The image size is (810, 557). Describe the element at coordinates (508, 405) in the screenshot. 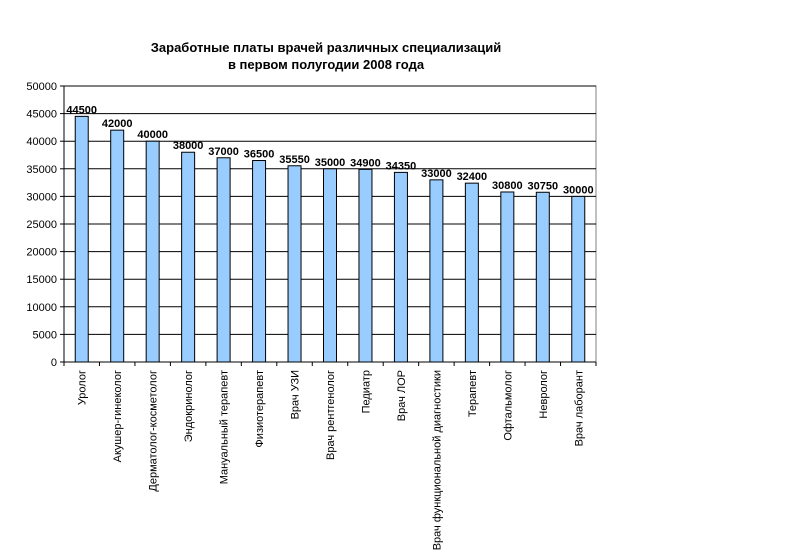

I see `category-label: Офтальмолог` at that location.